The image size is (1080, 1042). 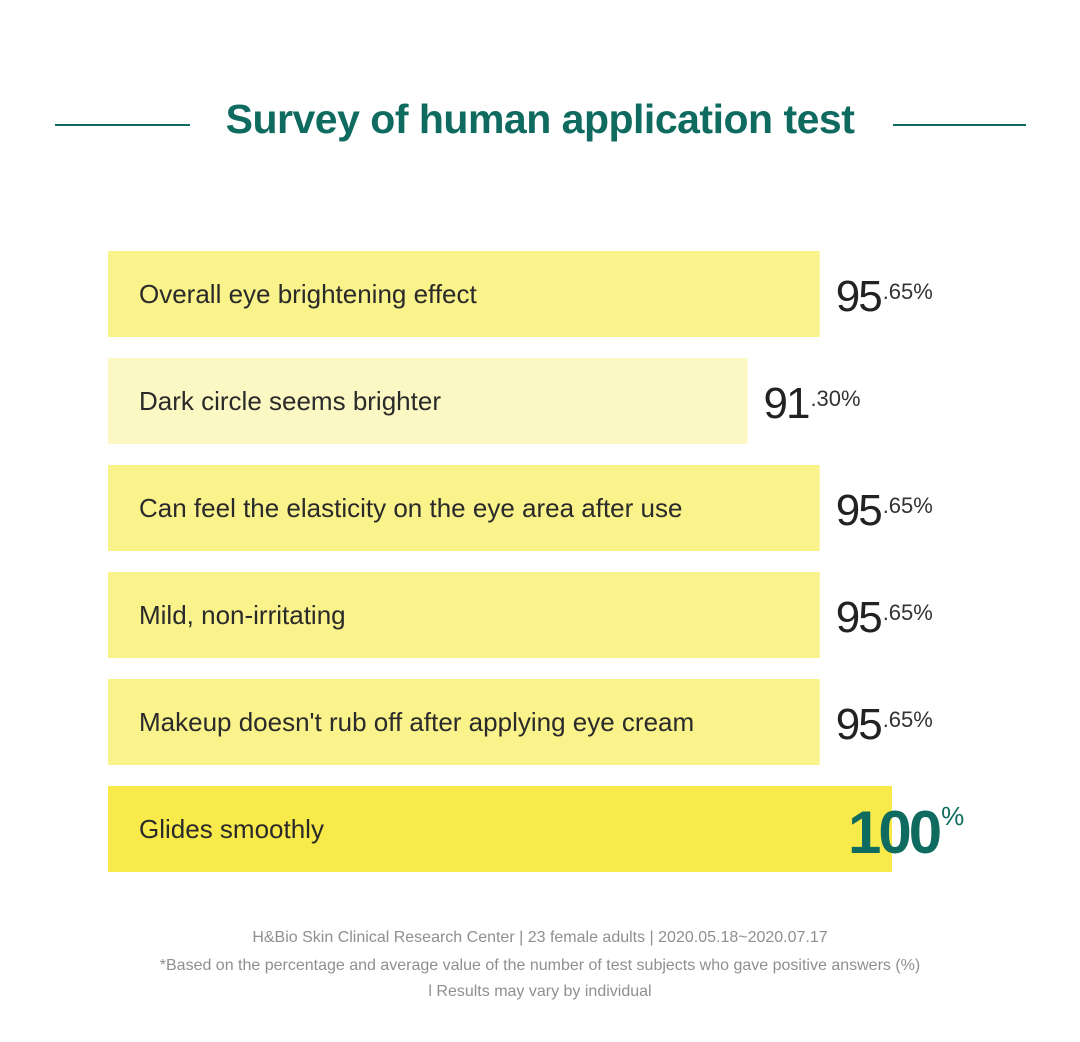 What do you see at coordinates (290, 401) in the screenshot?
I see `bar-label-1: Dark circle seems brighter` at bounding box center [290, 401].